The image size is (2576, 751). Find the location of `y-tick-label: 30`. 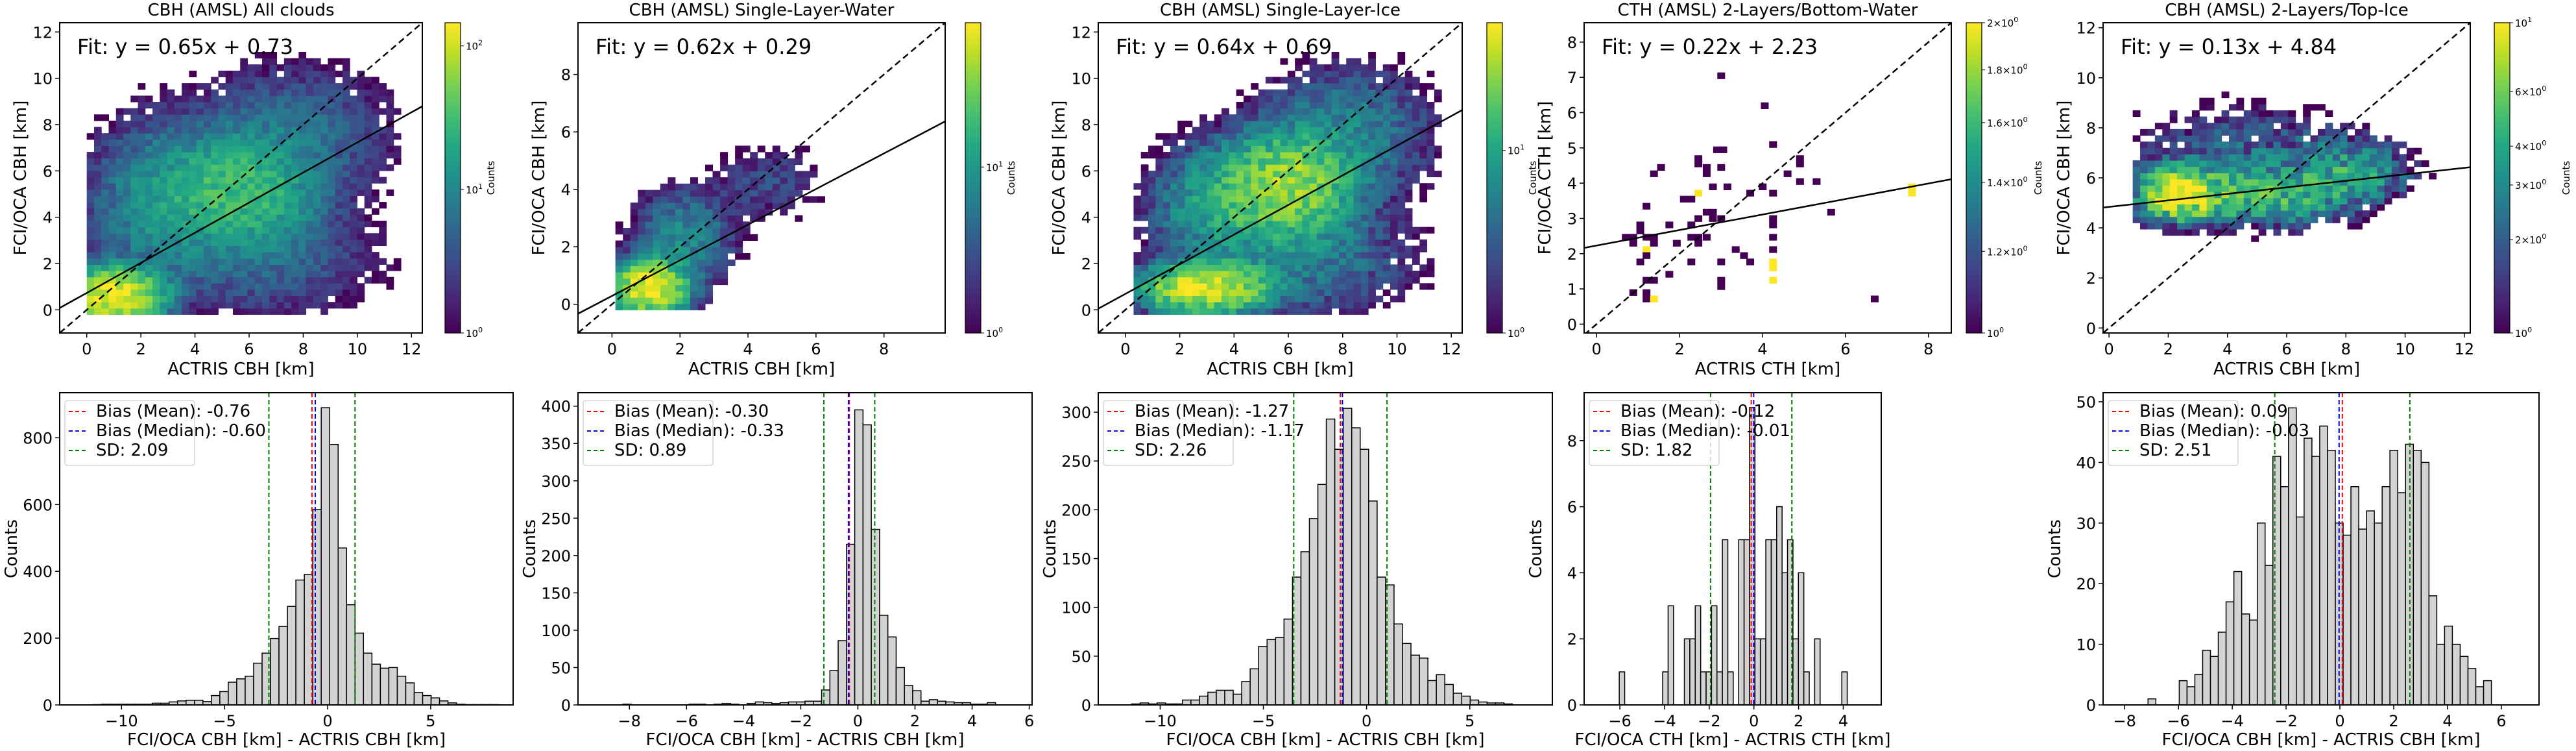

y-tick-label: 30 is located at coordinates (2086, 524).